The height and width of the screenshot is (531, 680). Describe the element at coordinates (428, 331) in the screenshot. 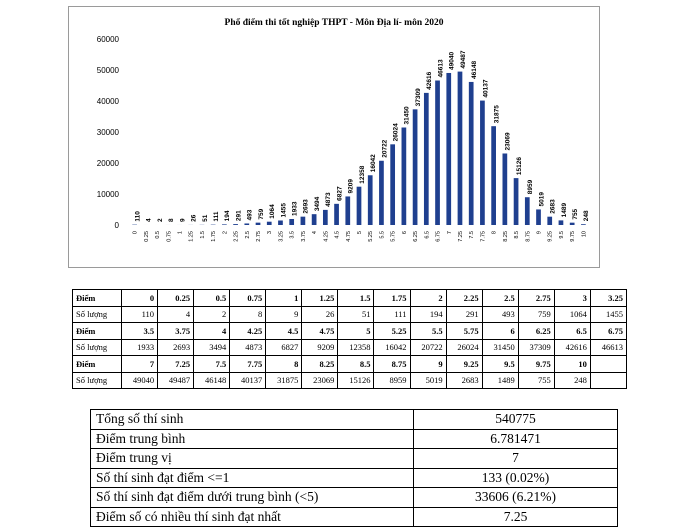

I see `table-cell: 5.5` at that location.